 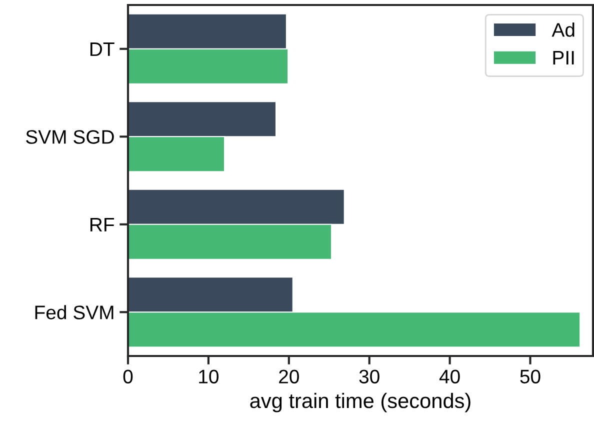 I want to click on y-tick-label: SVM SGD, so click(x=70, y=137).